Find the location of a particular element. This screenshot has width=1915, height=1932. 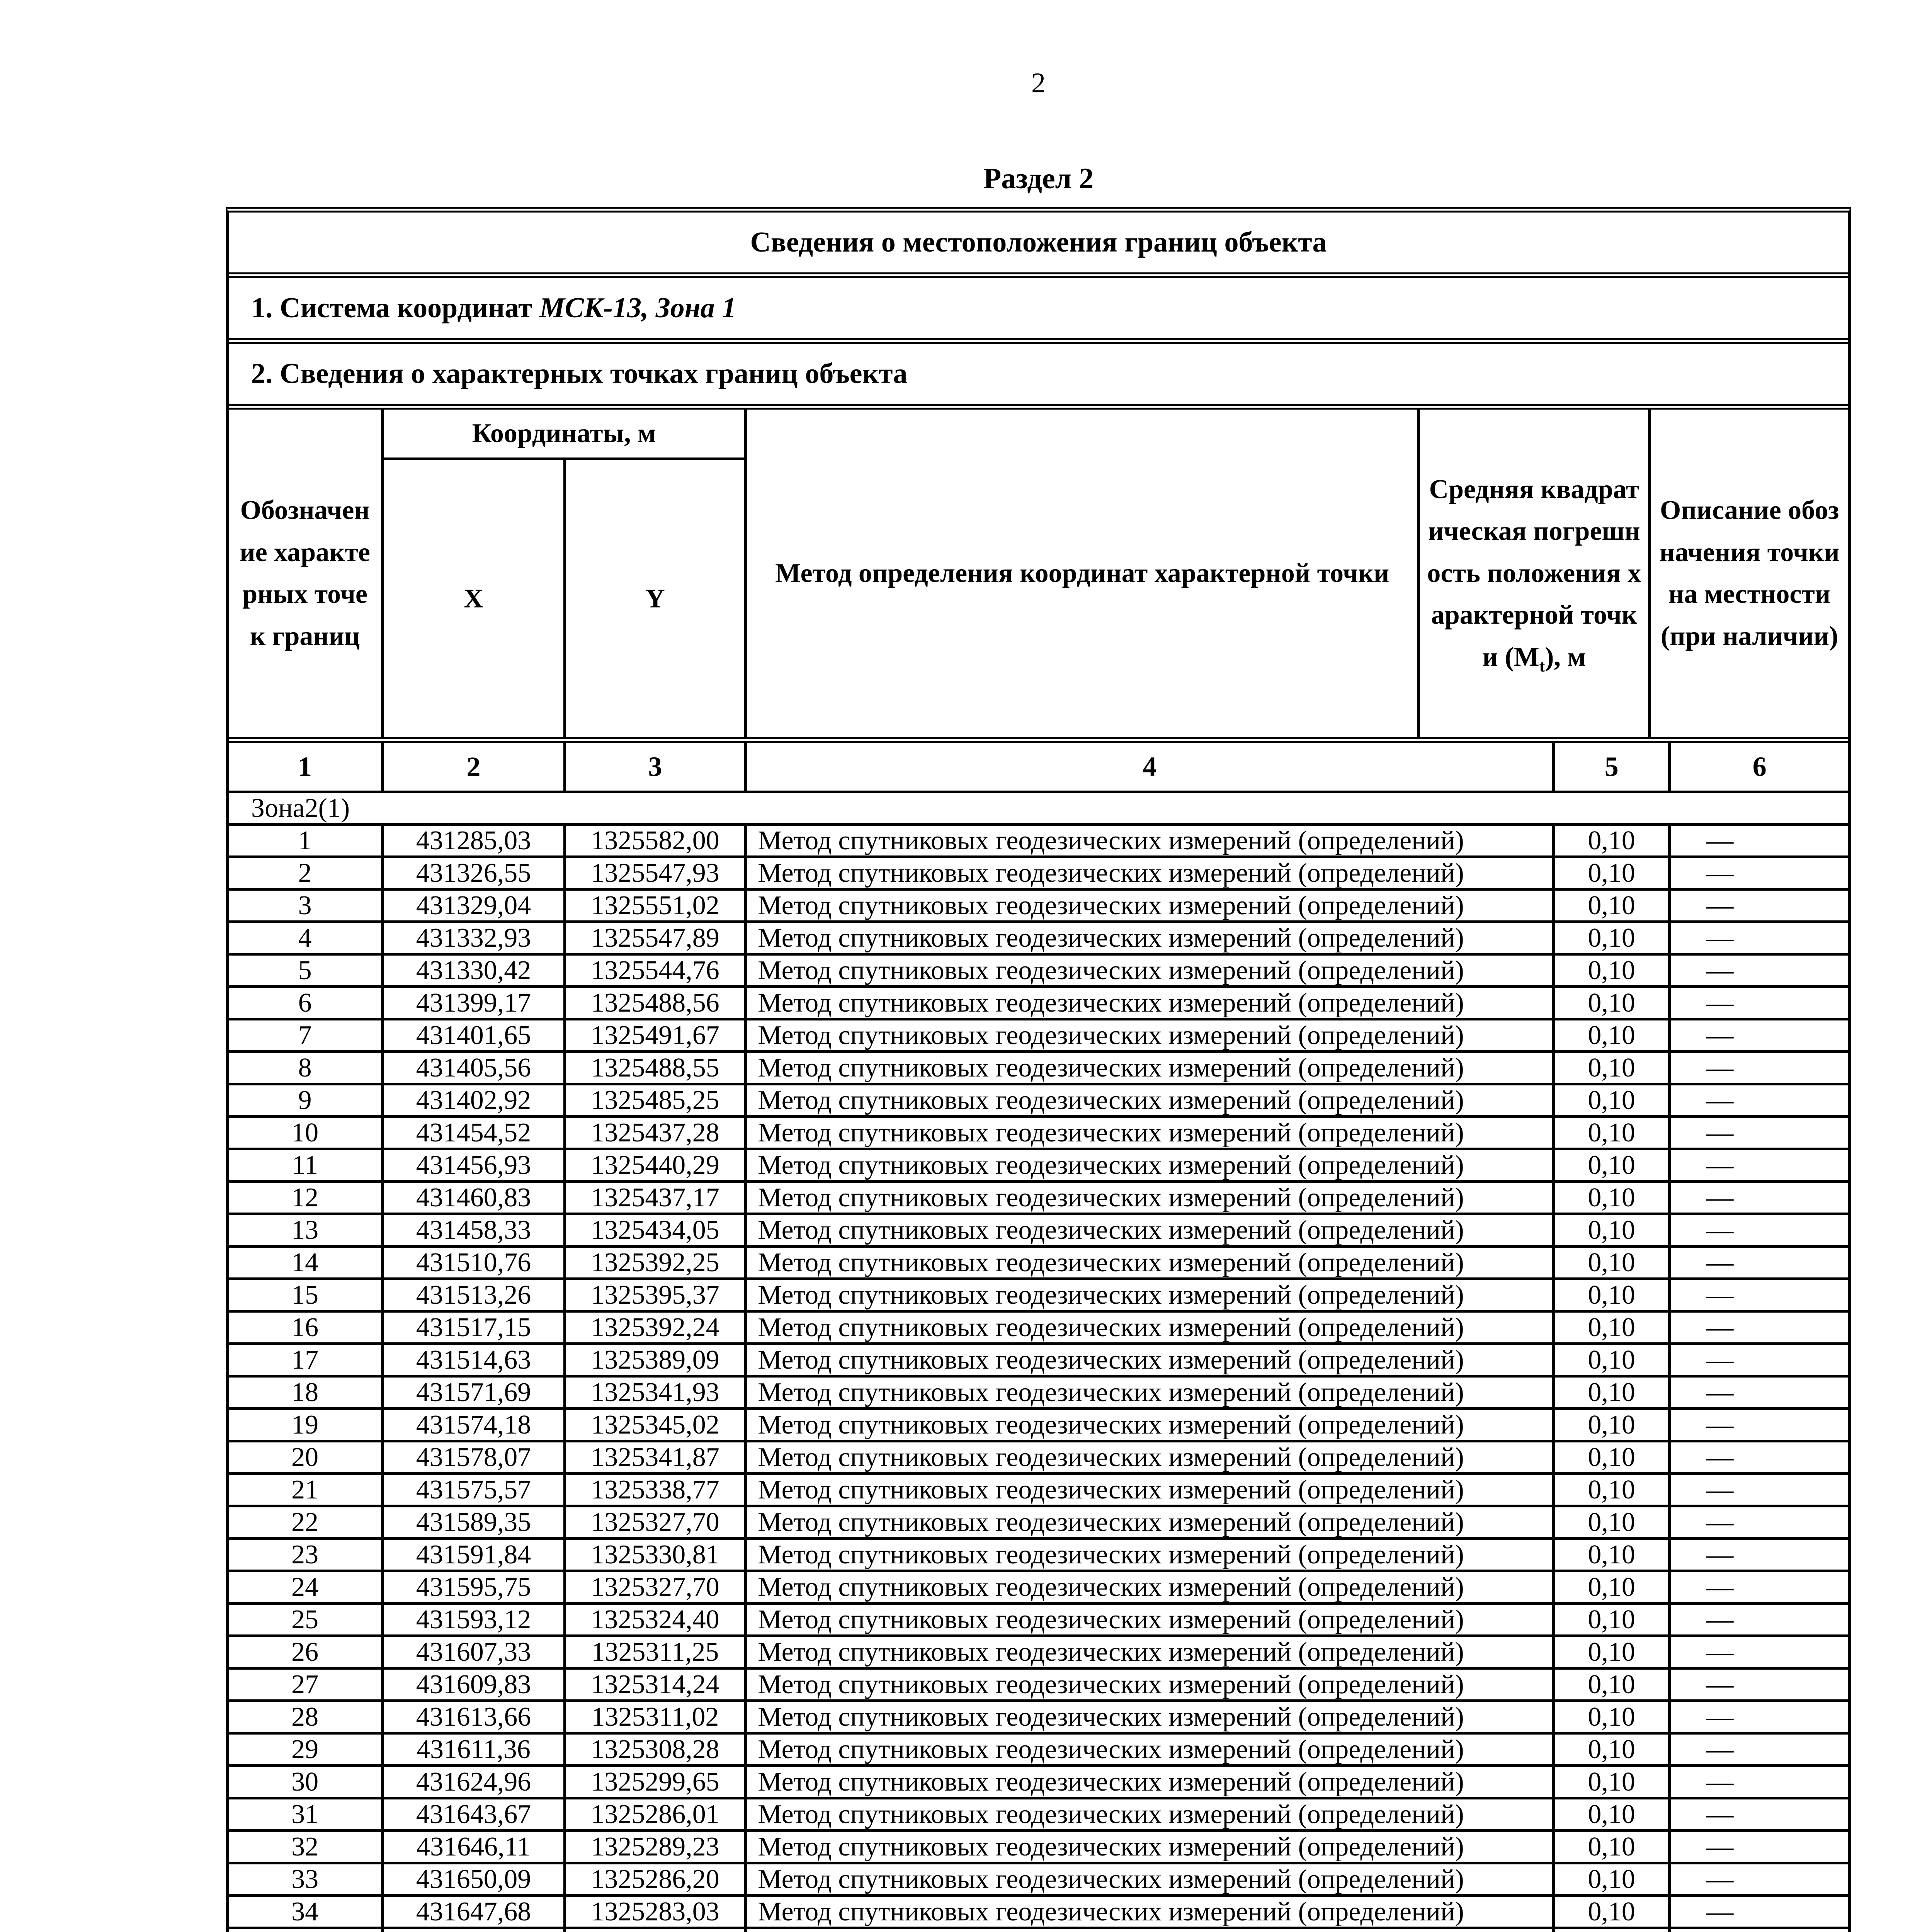

point-number: 23 is located at coordinates (306, 1555).